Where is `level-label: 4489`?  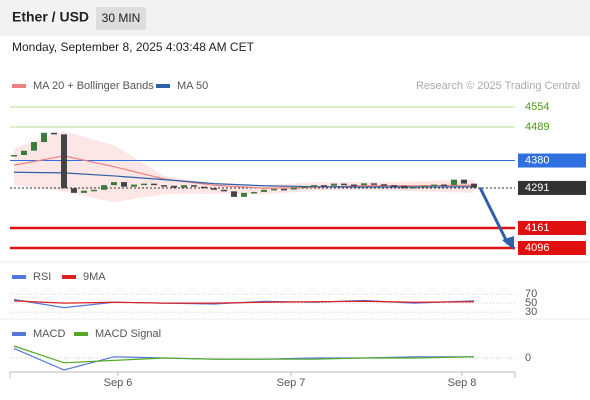
level-label: 4489 is located at coordinates (537, 127).